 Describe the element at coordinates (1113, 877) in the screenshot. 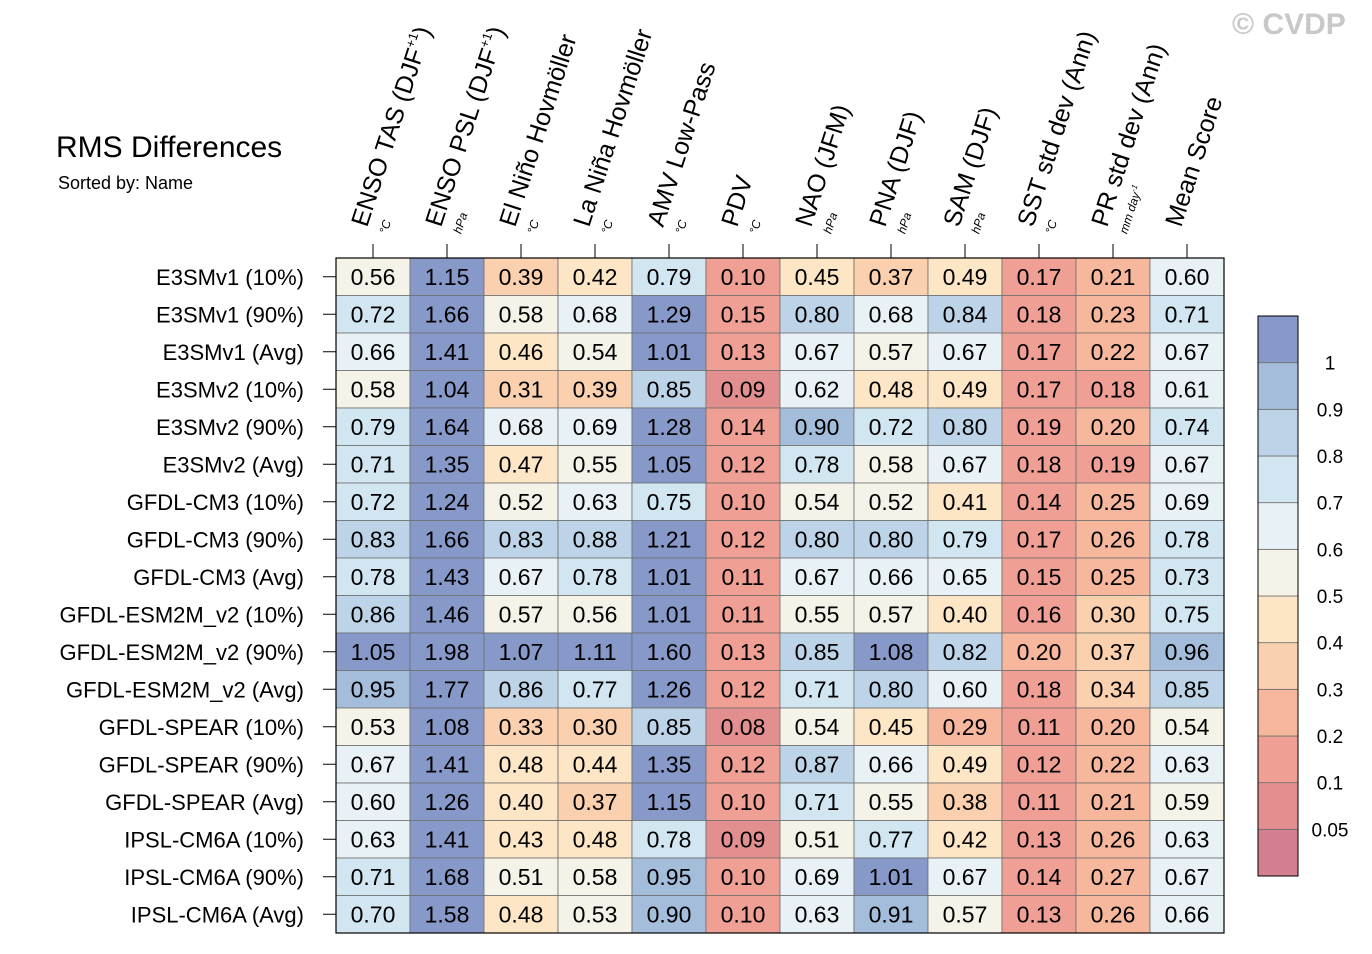

I see `cell-value-label: 0.27` at that location.